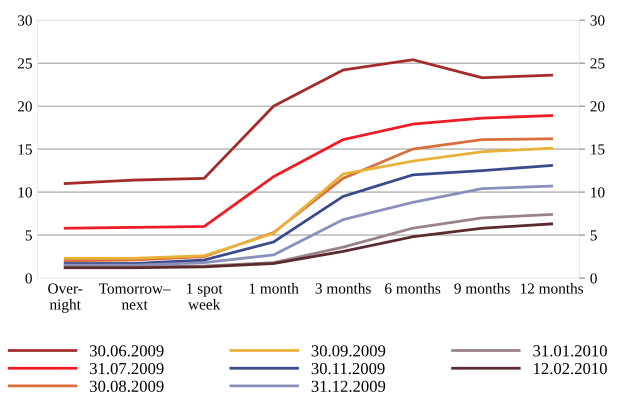 The width and height of the screenshot is (623, 403). I want to click on legend-label: 30.06.2009, so click(127, 351).